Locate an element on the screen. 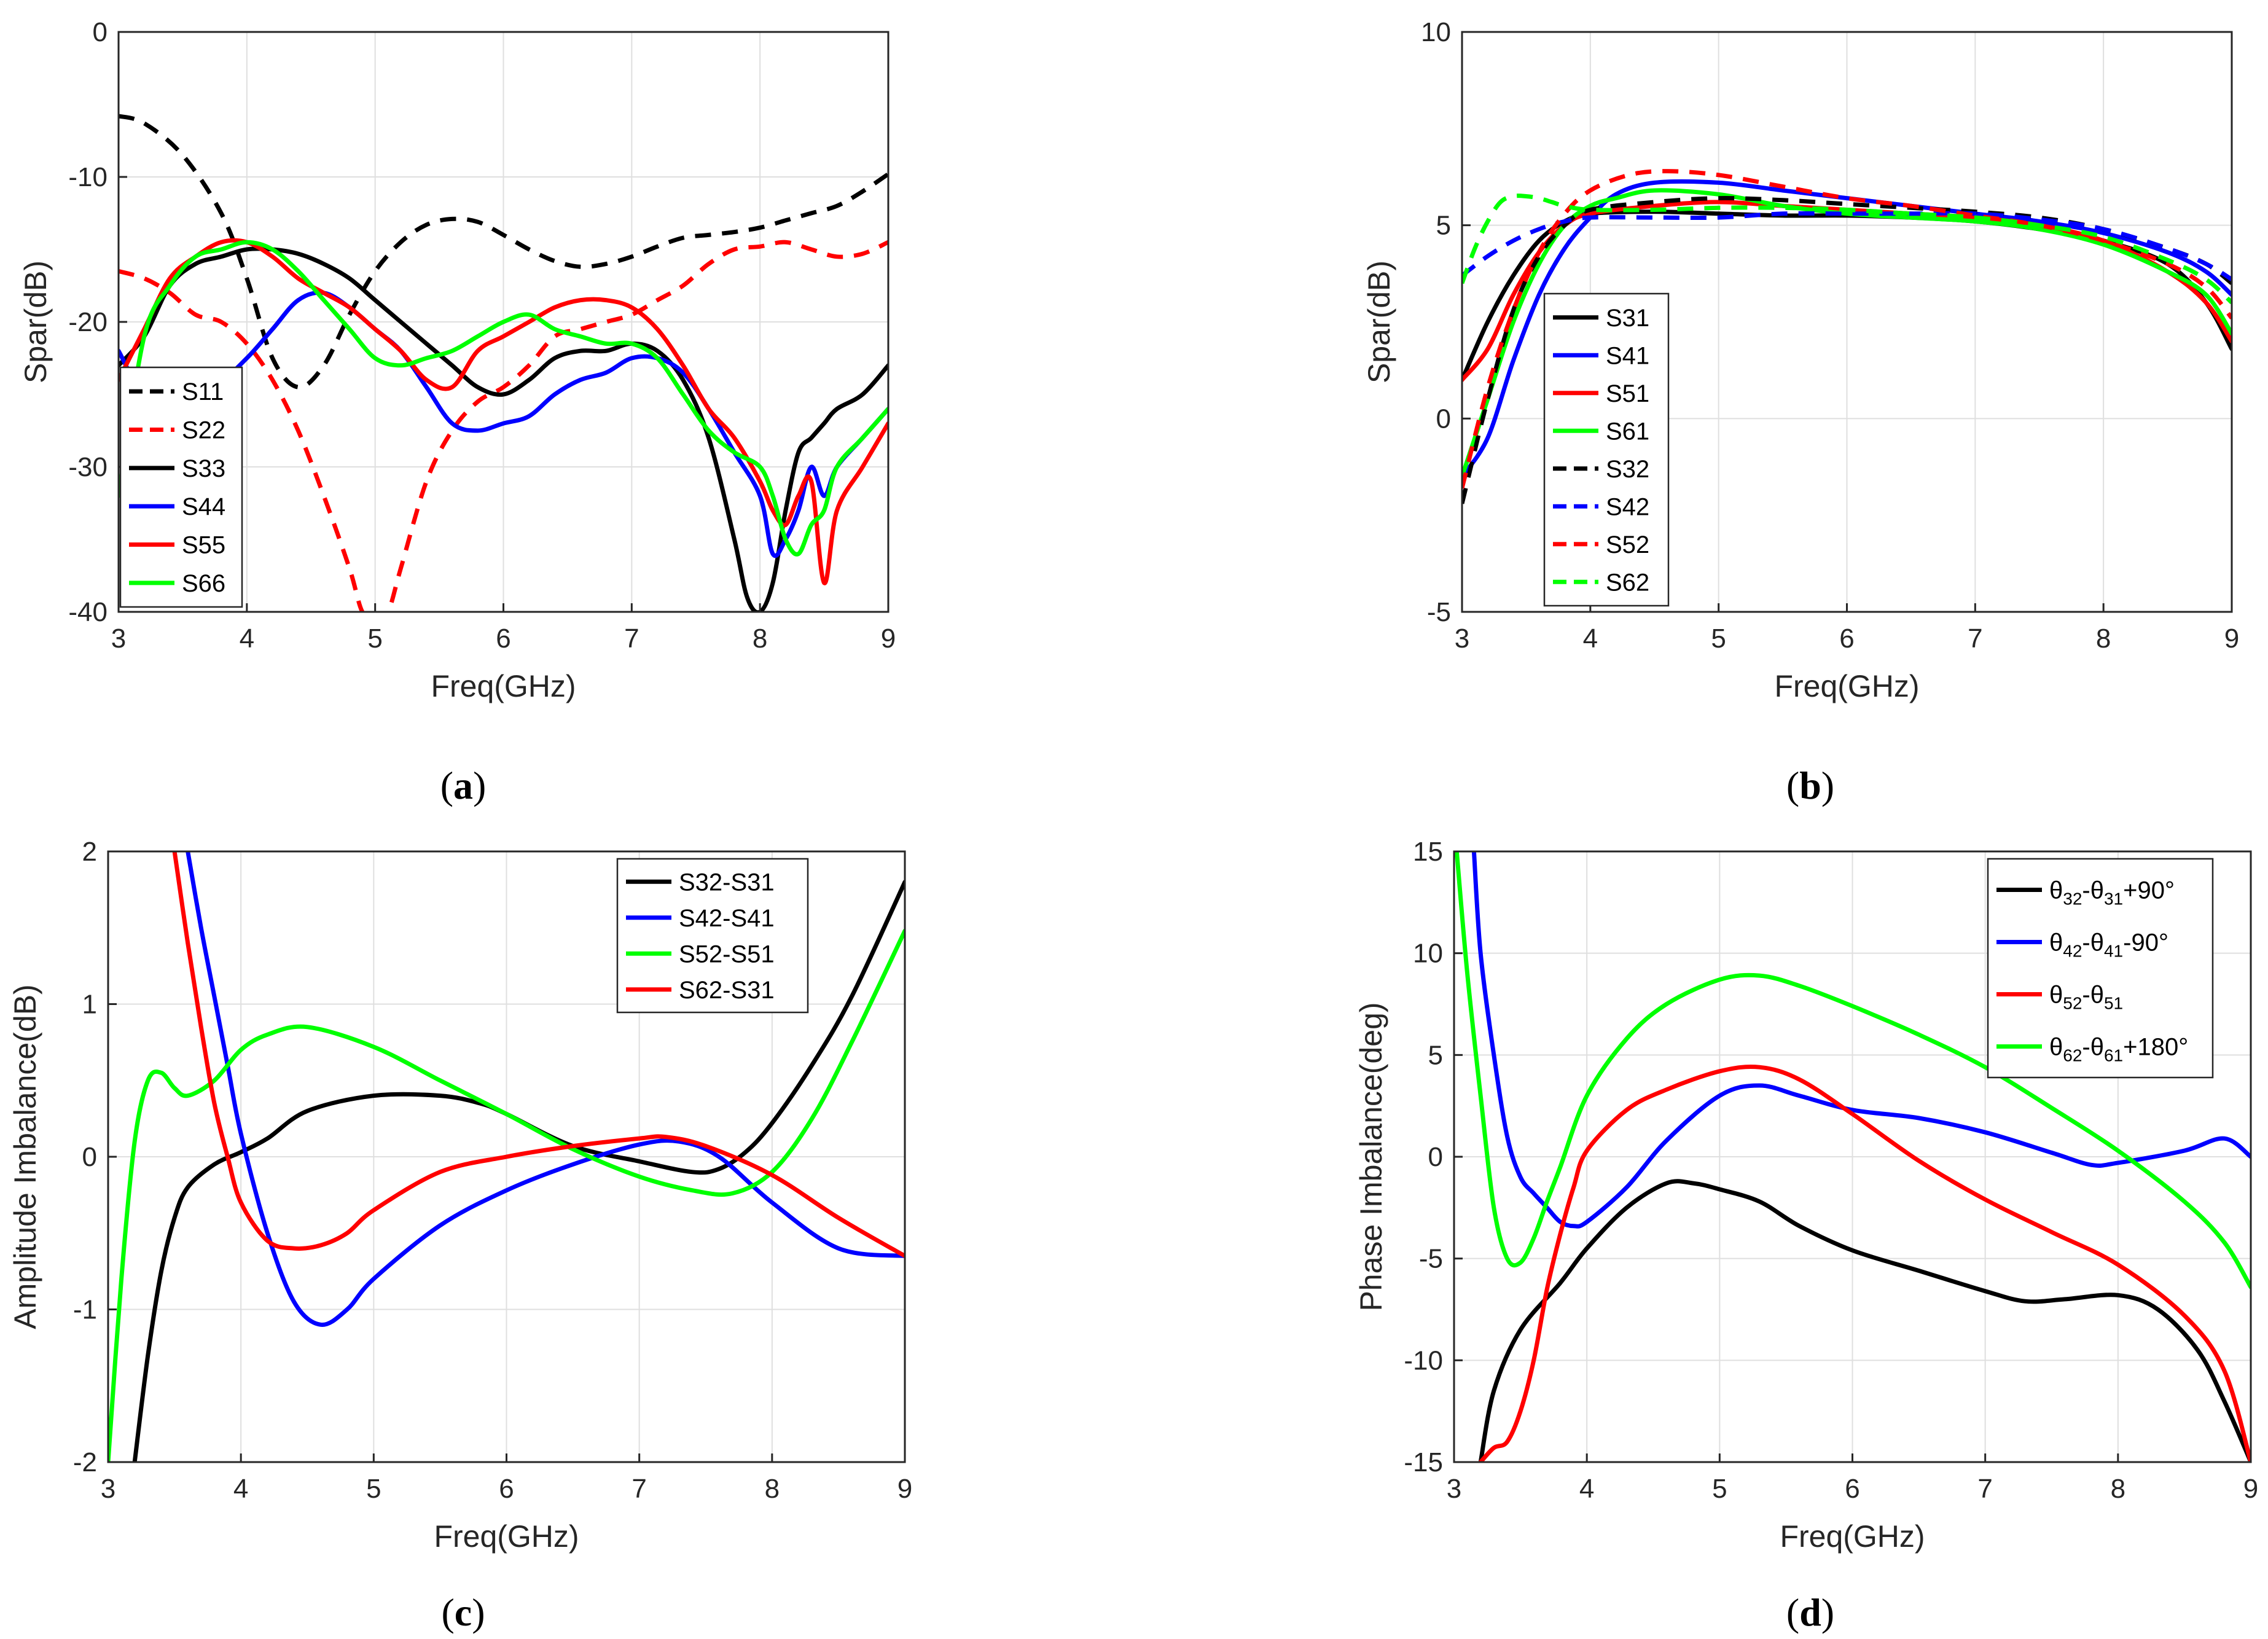 The width and height of the screenshot is (2268, 1639). legend-entry: S66 is located at coordinates (204, 583).